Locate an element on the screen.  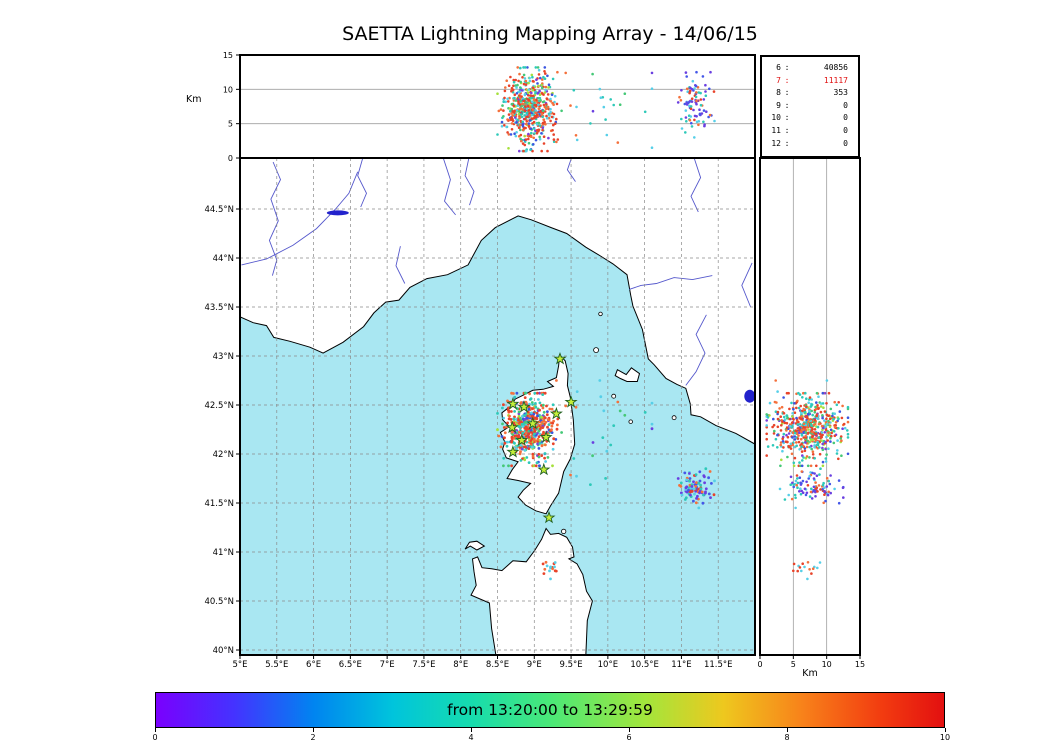
right-alt-tick-label: 0 is located at coordinates (759, 664).